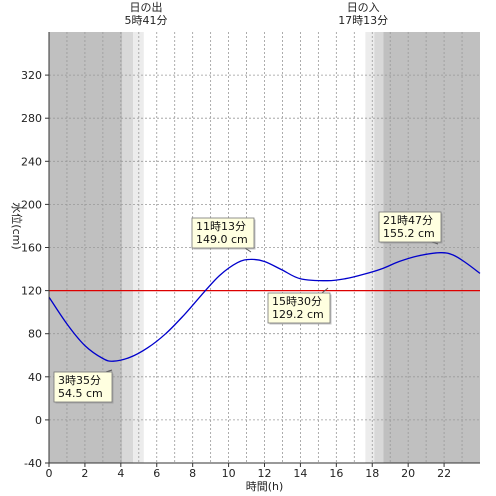 Image resolution: width=496 pixels, height=496 pixels. Describe the element at coordinates (79, 380) in the screenshot. I see `callout-time: 3時35分` at that location.